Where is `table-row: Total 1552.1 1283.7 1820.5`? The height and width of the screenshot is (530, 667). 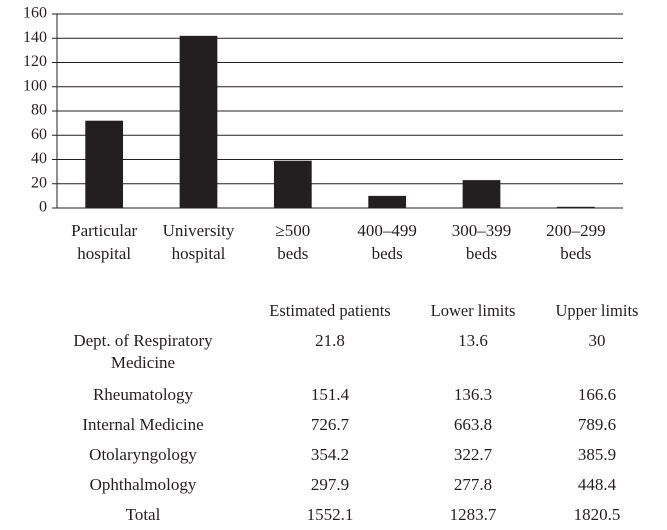
table-row: Total 1552.1 1283.7 1820.5 is located at coordinates (354, 515).